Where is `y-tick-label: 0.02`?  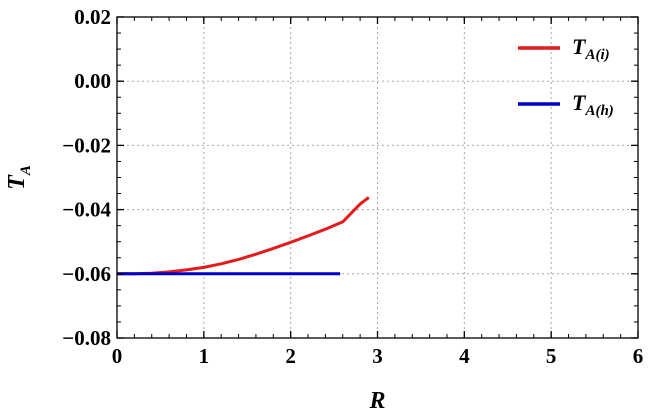
y-tick-label: 0.02 is located at coordinates (92, 17).